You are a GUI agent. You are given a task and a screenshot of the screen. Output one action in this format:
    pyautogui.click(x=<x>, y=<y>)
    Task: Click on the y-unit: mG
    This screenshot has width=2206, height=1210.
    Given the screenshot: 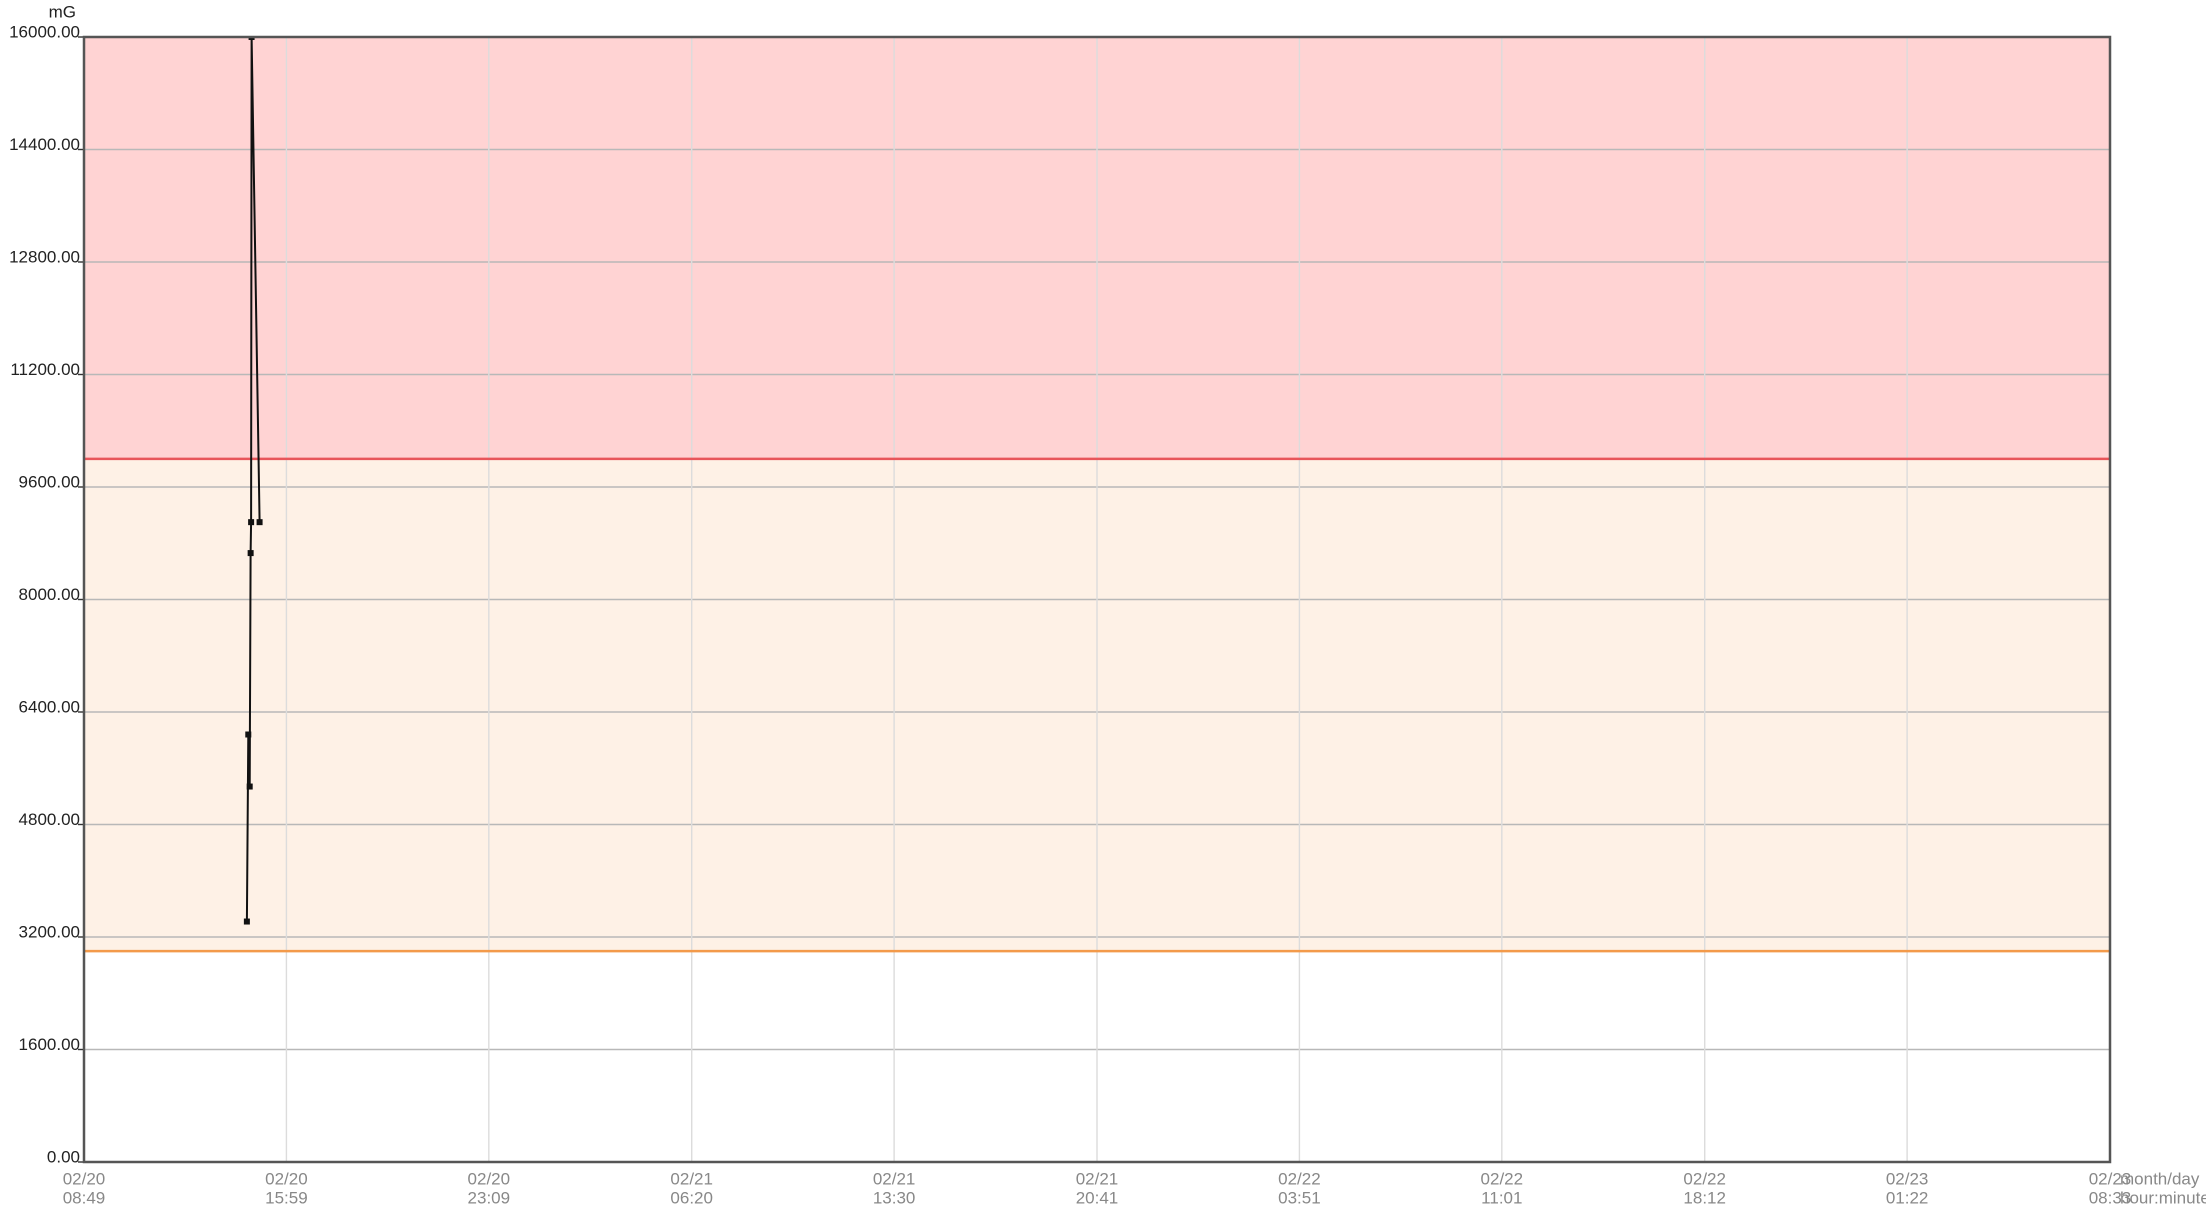 What is the action you would take?
    pyautogui.click(x=62, y=11)
    